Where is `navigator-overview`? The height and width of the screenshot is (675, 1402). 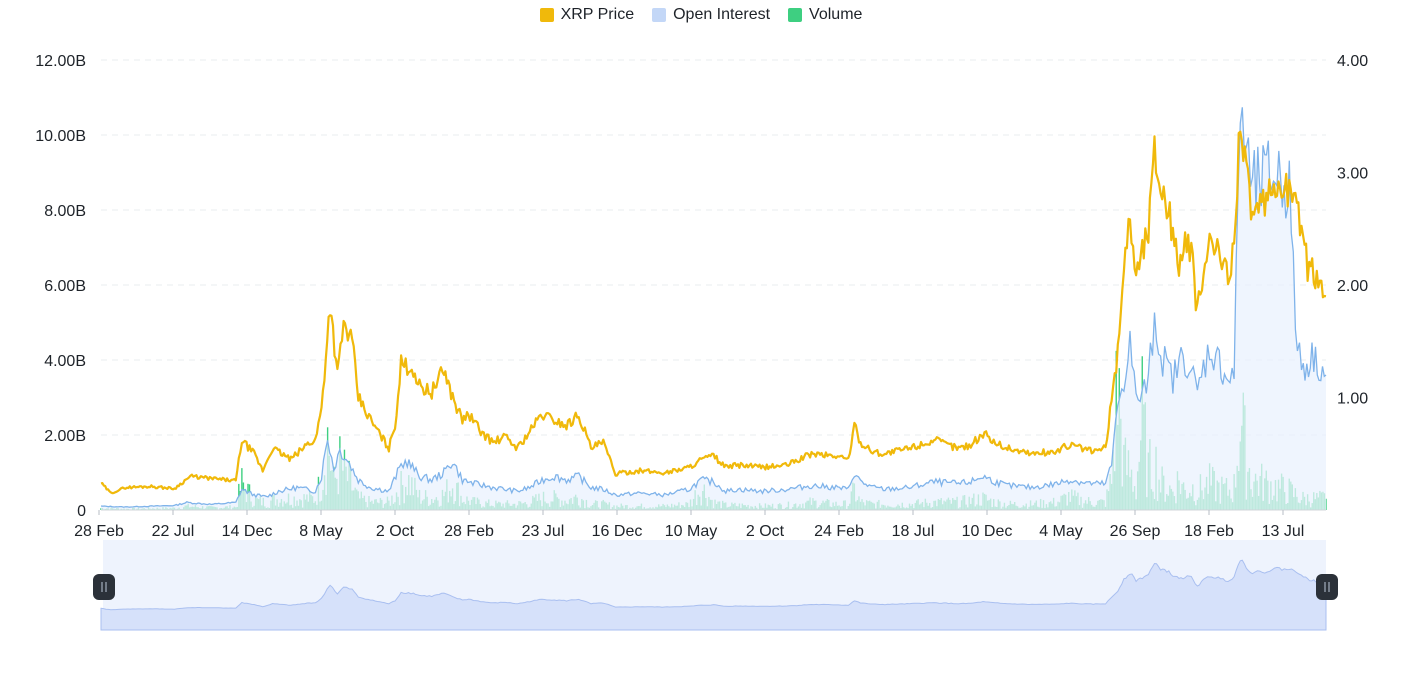 navigator-overview is located at coordinates (713, 595).